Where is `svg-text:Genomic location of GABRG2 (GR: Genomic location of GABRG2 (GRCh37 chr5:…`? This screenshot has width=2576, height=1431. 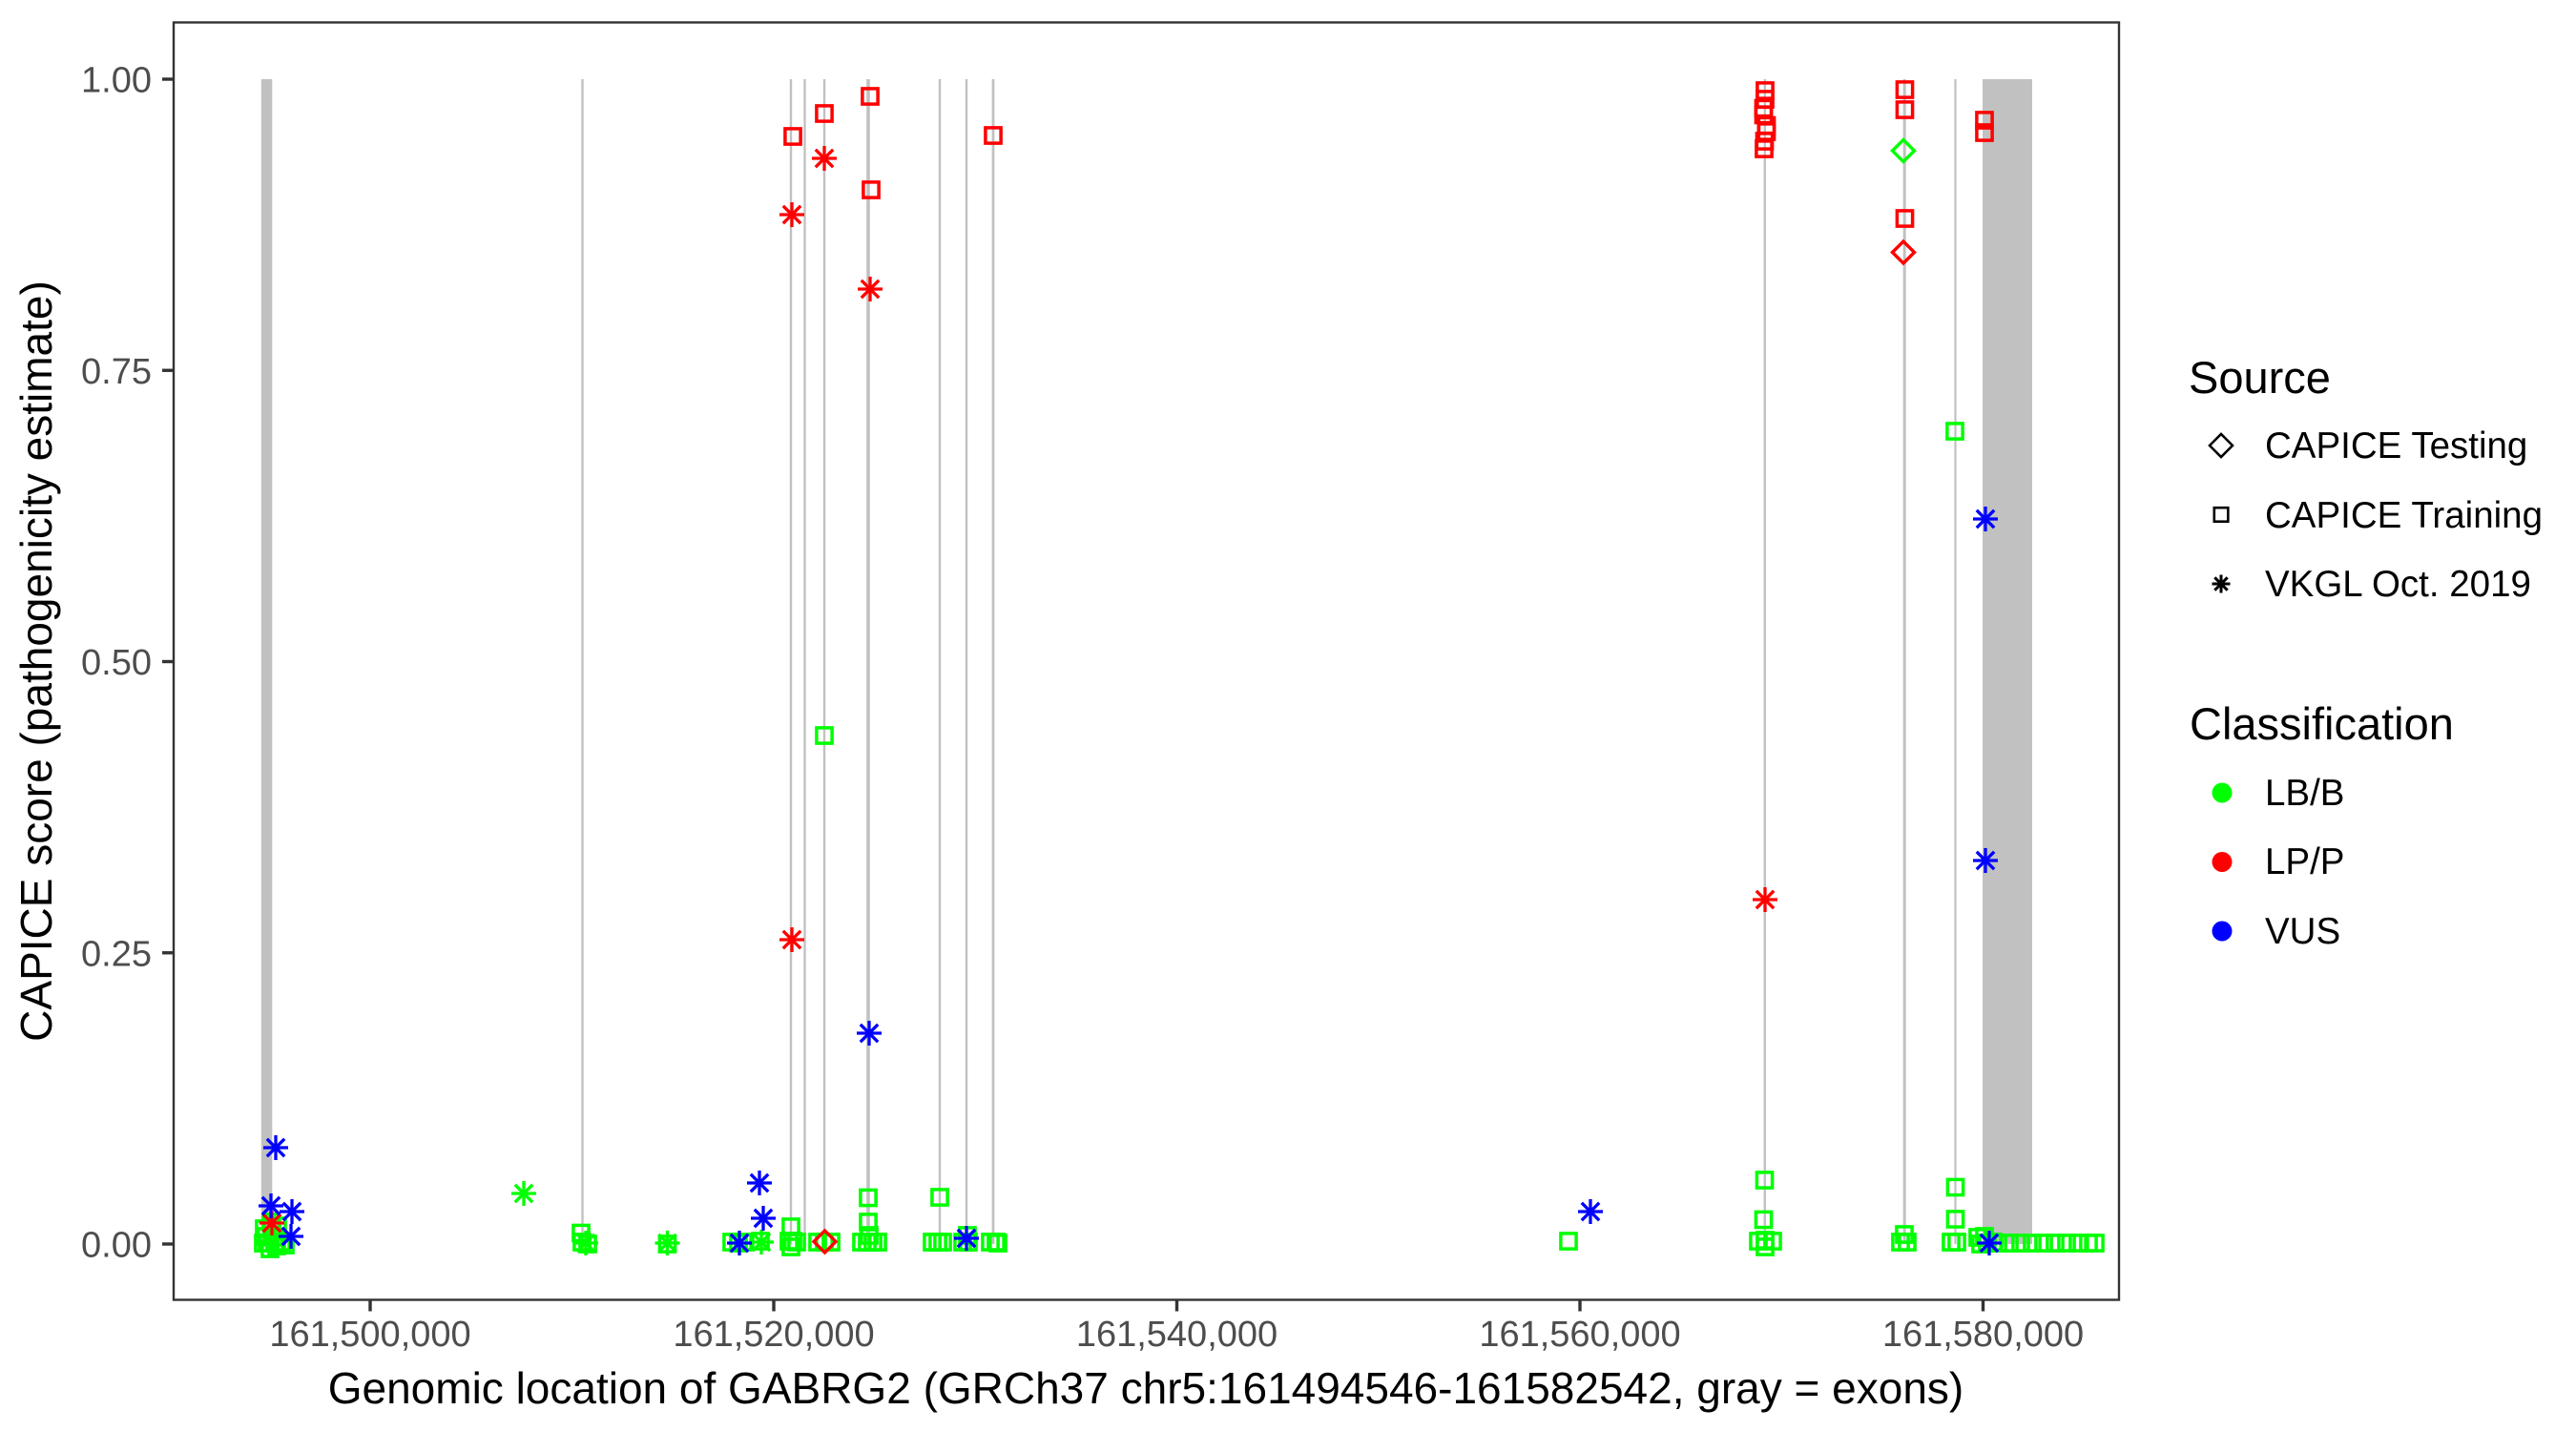
svg-text:Genomic location of GABRG2 (GR: Genomic location of GABRG2 (GRCh37 chr5:… is located at coordinates (1146, 1388).